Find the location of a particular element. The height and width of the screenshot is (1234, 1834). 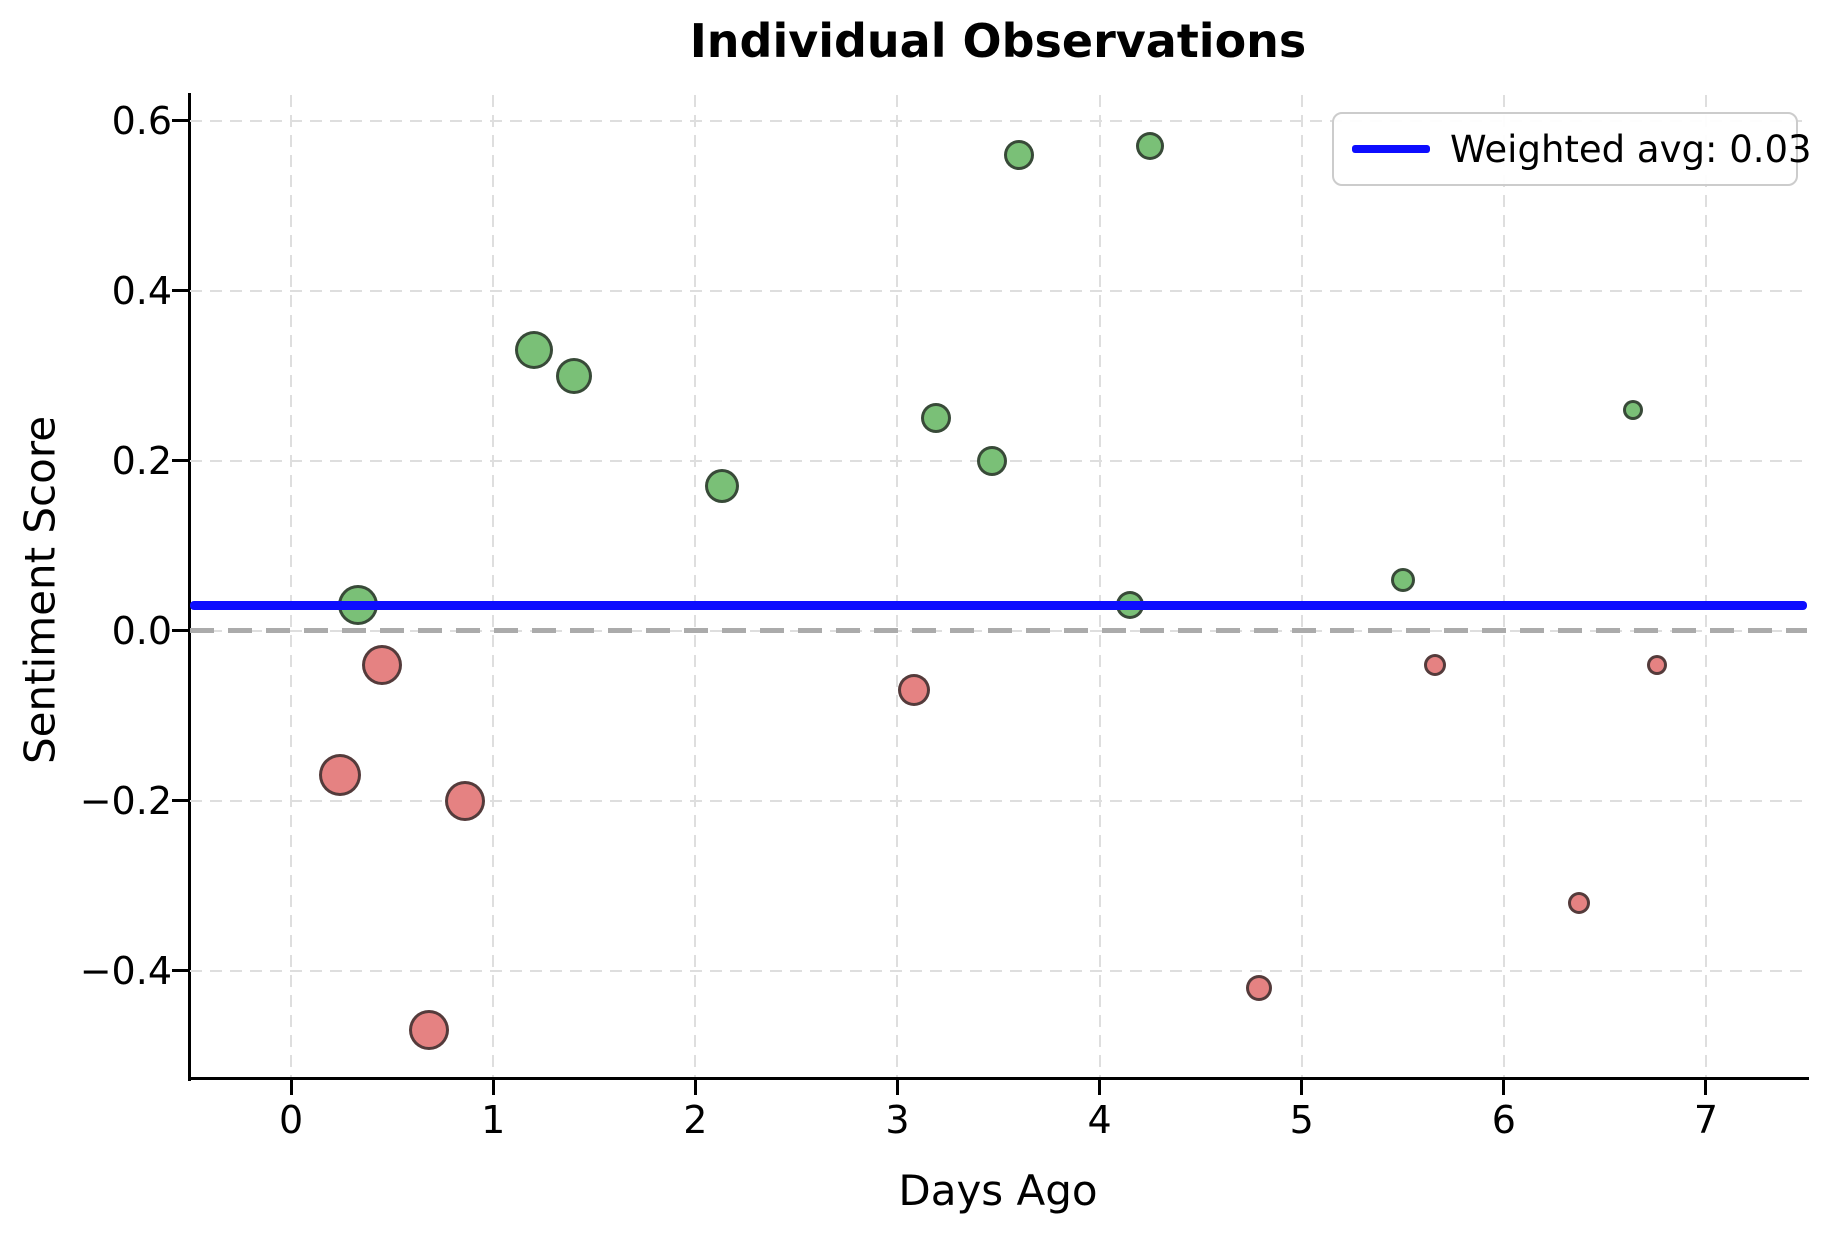

x-tick-label: 2 is located at coordinates (695, 1120).